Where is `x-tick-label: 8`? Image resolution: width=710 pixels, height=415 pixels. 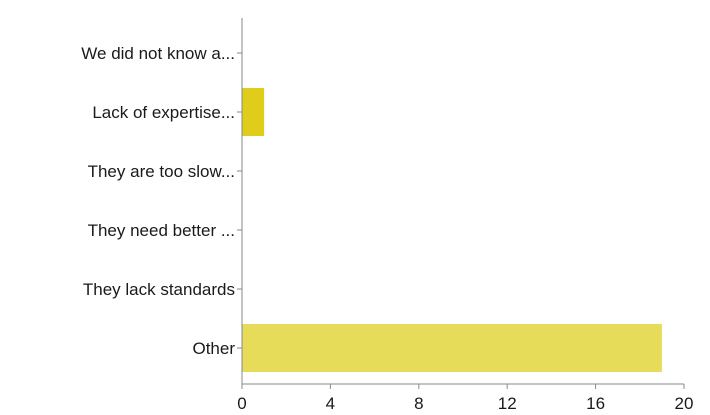
x-tick-label: 8 is located at coordinates (418, 403).